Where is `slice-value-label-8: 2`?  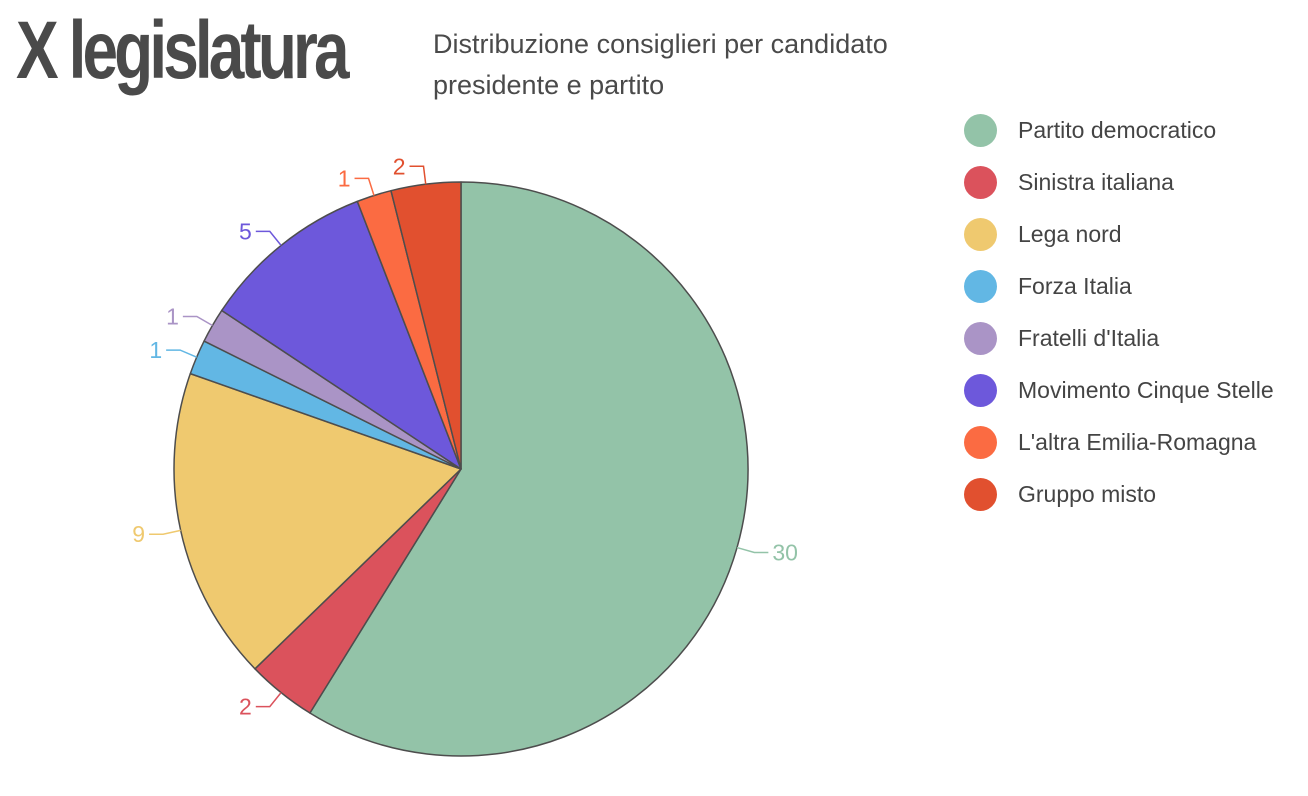 slice-value-label-8: 2 is located at coordinates (399, 166).